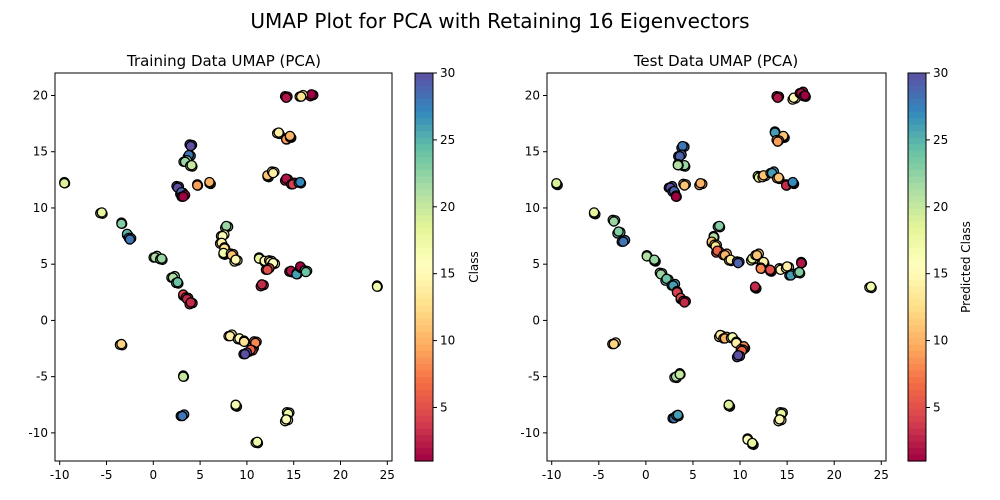 Image resolution: width=1000 pixels, height=500 pixels. I want to click on training-y-tick-label: 0, so click(44, 320).